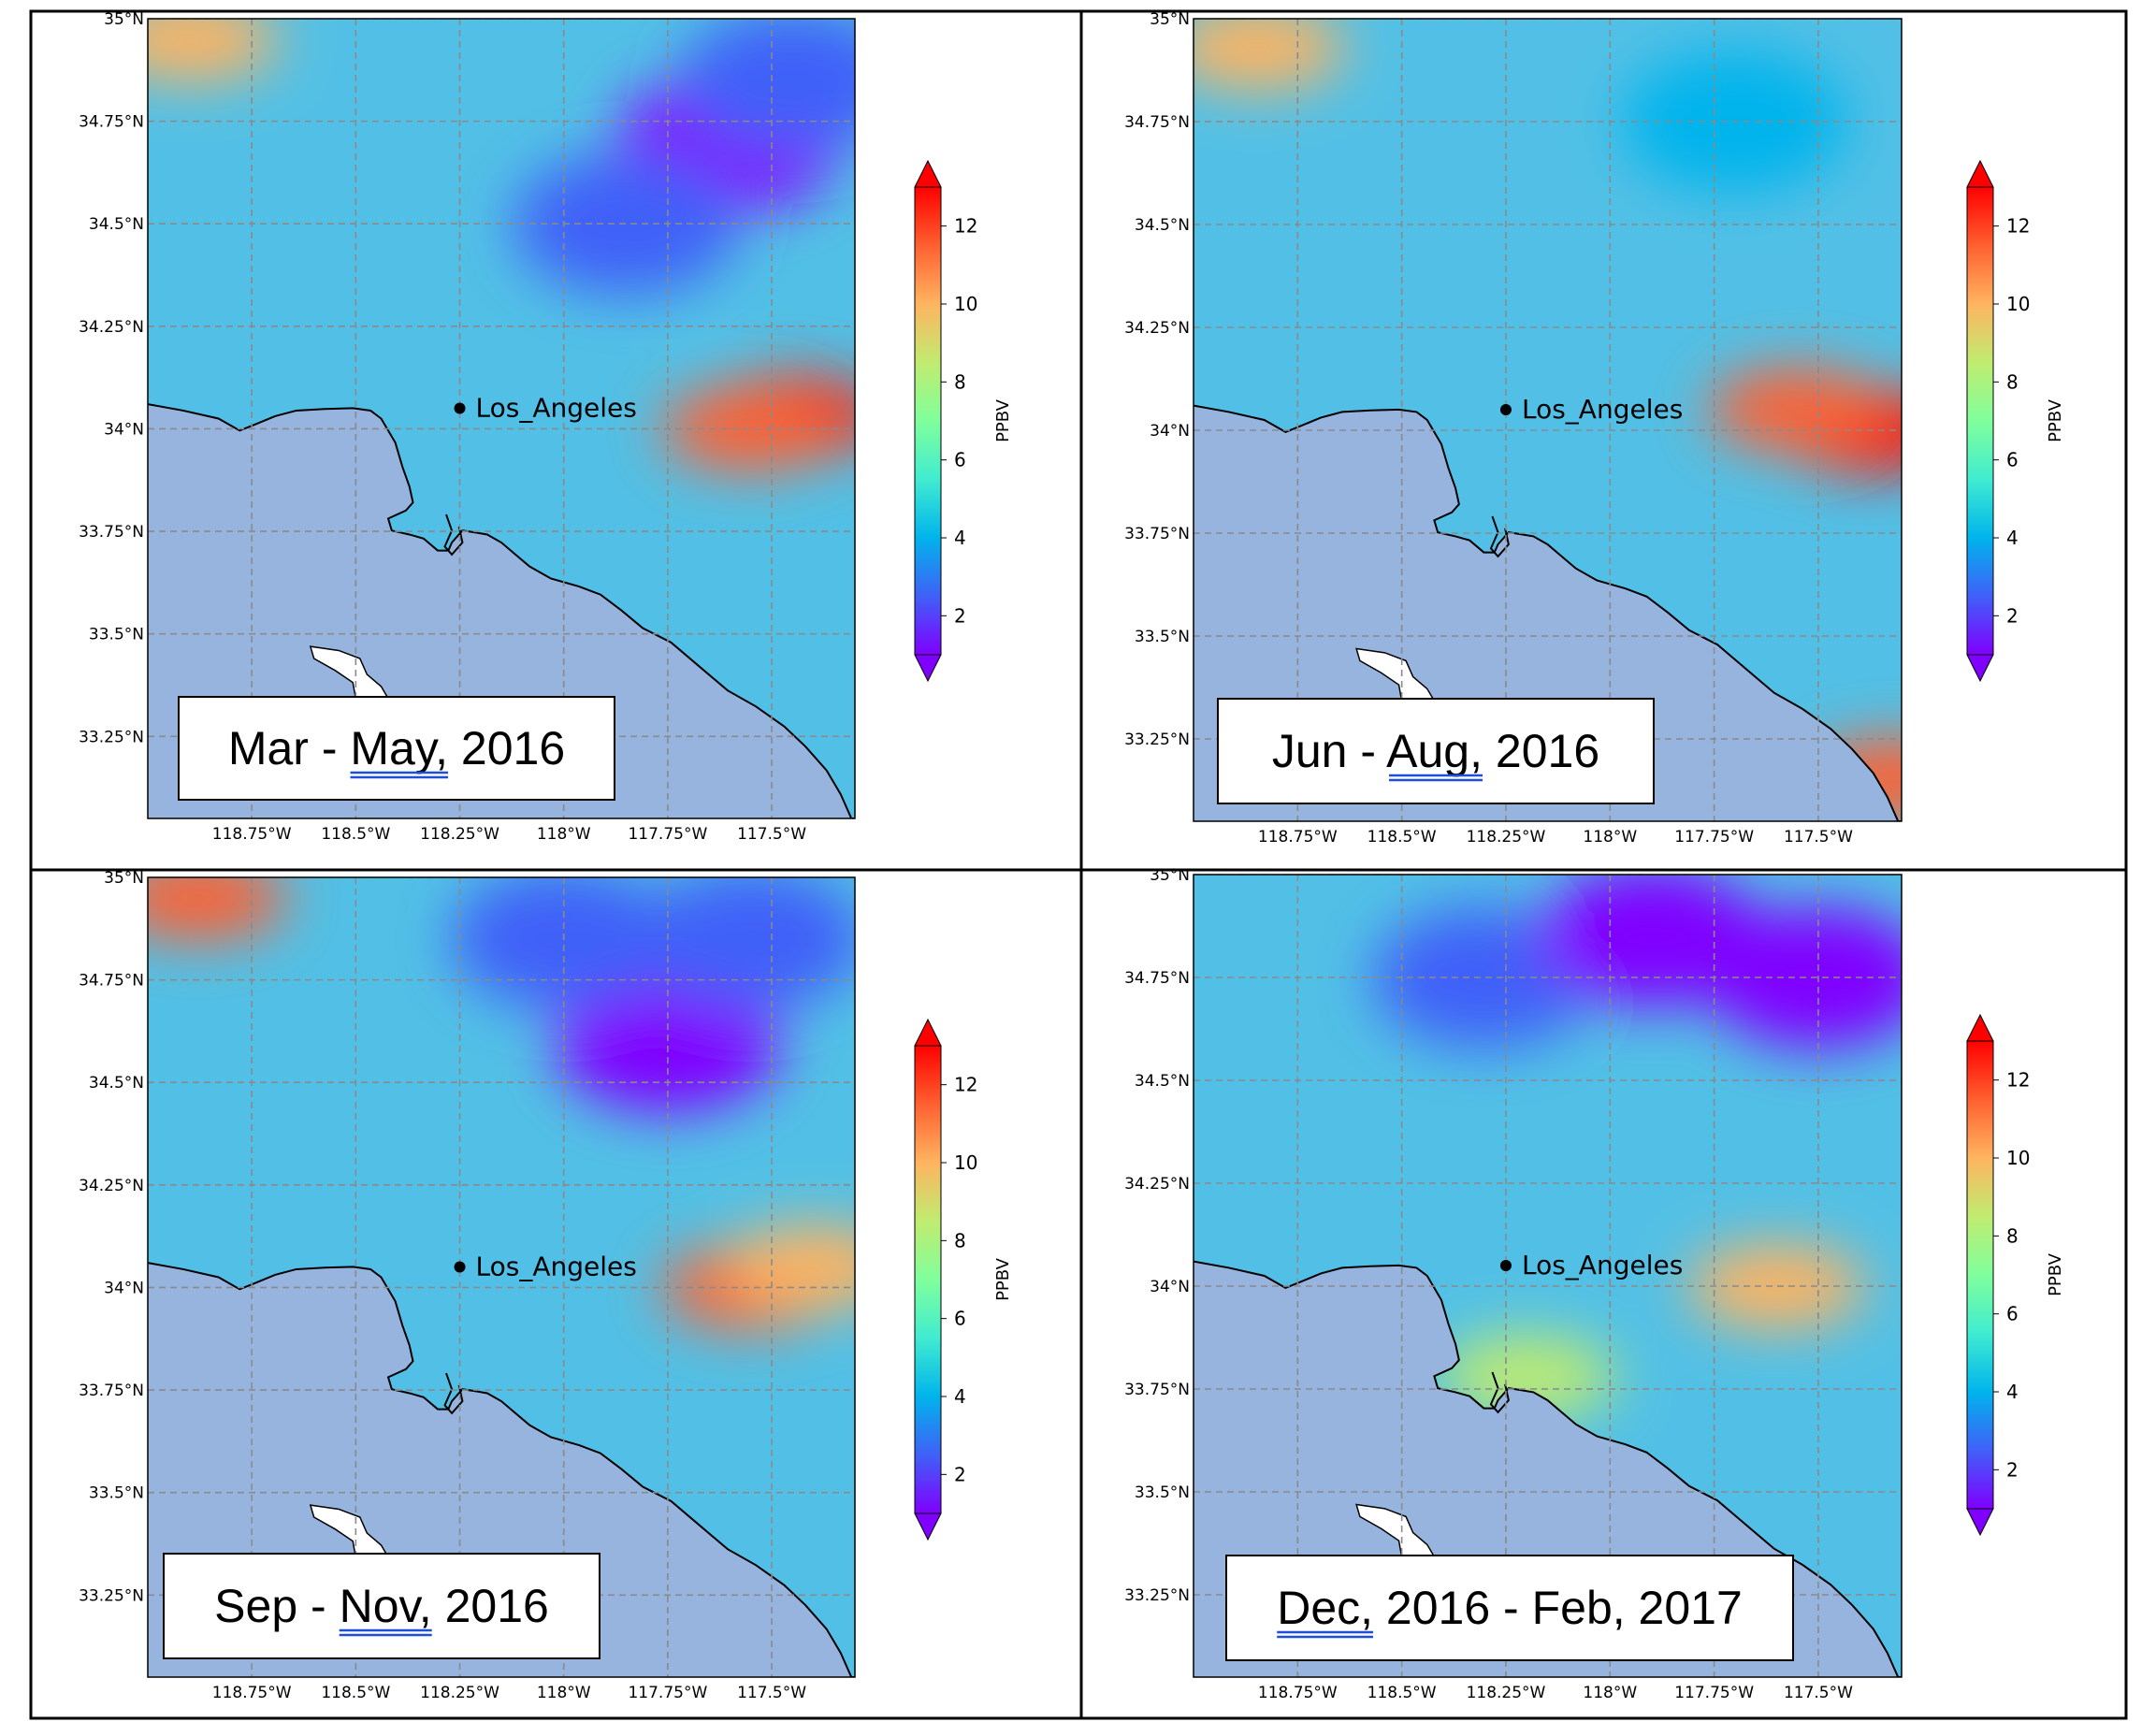 The height and width of the screenshot is (1722, 2156). I want to click on season-title: Mar - May, 2016, so click(396, 748).